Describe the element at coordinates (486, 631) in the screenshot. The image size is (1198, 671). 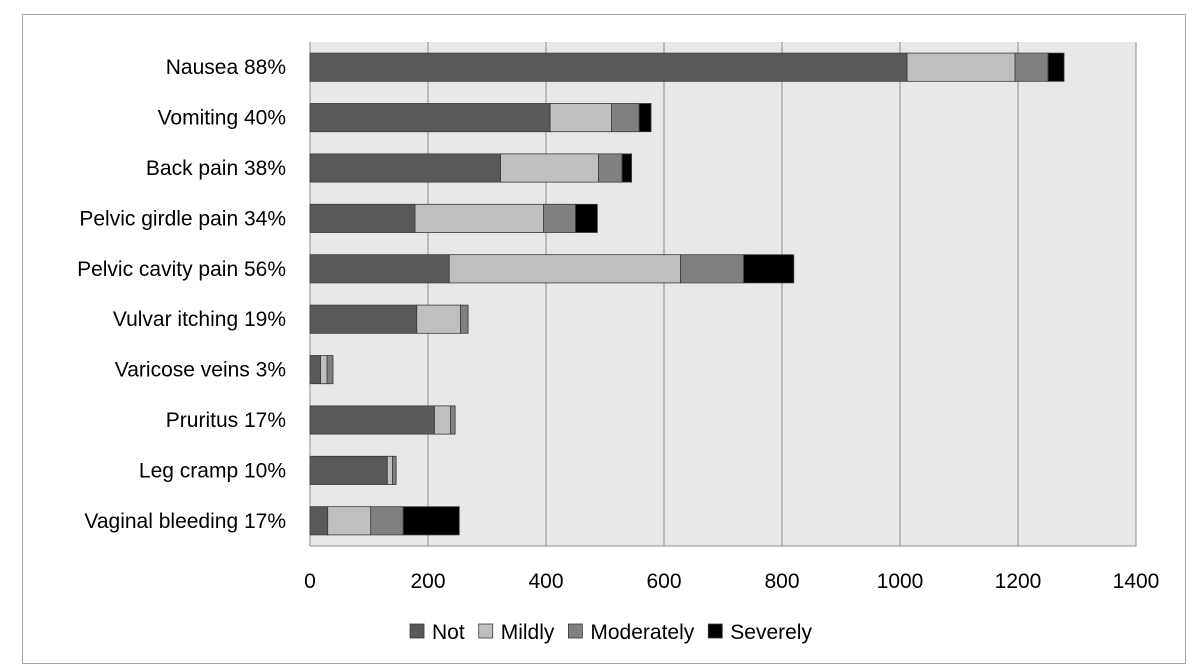
I see `legend-swatch-mildly` at that location.